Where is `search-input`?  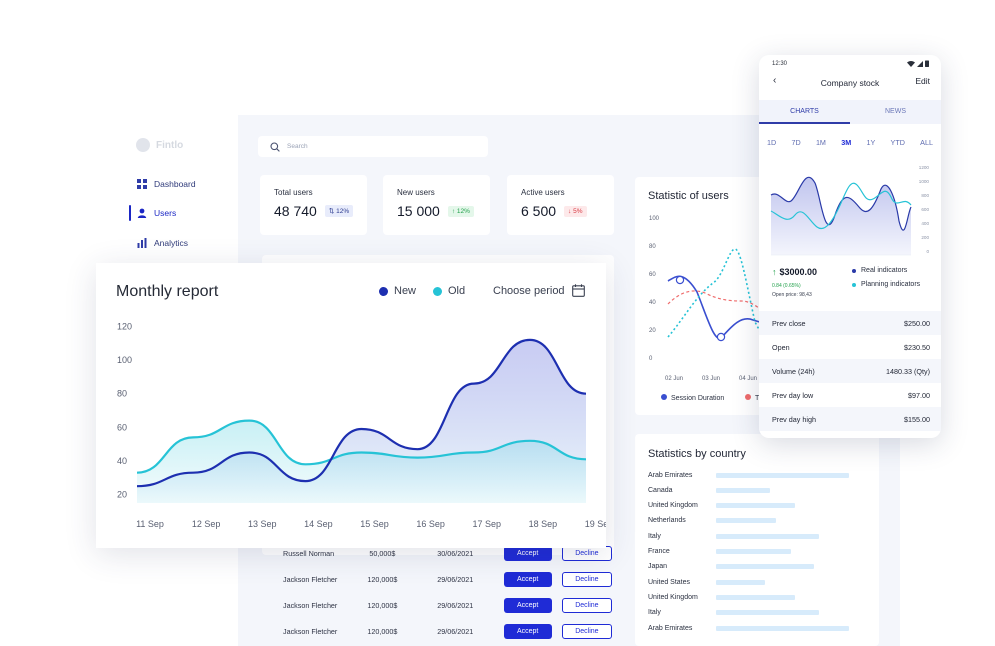 search-input is located at coordinates (377, 146).